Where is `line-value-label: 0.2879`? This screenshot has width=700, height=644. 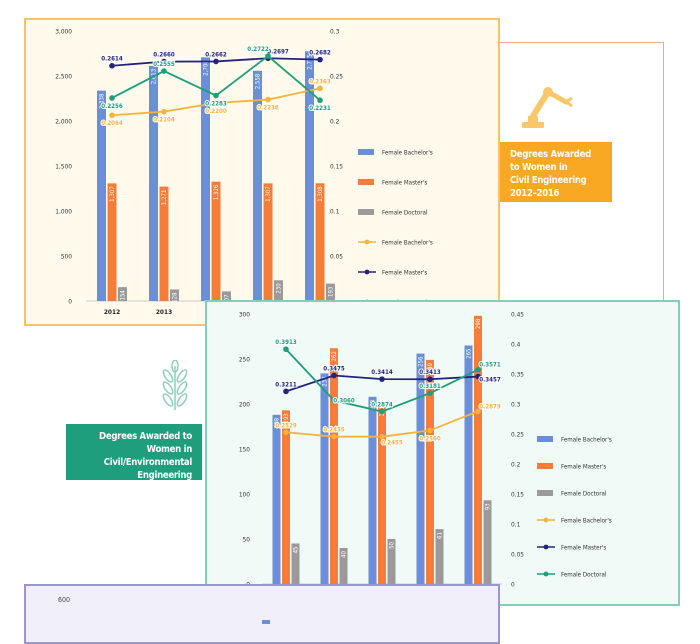
line-value-label: 0.2879 is located at coordinates (490, 406).